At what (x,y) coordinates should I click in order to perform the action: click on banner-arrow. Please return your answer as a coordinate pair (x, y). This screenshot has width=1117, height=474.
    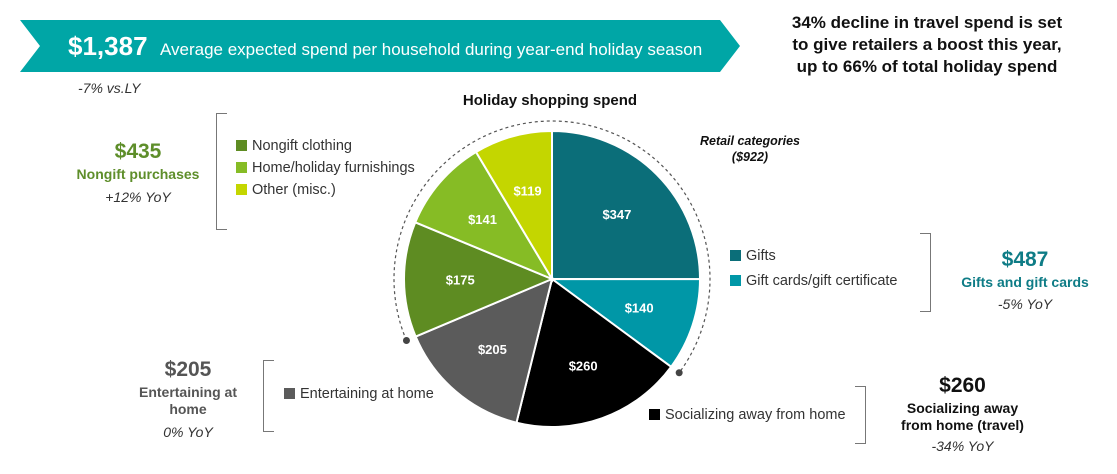
    Looking at the image, I should click on (380, 46).